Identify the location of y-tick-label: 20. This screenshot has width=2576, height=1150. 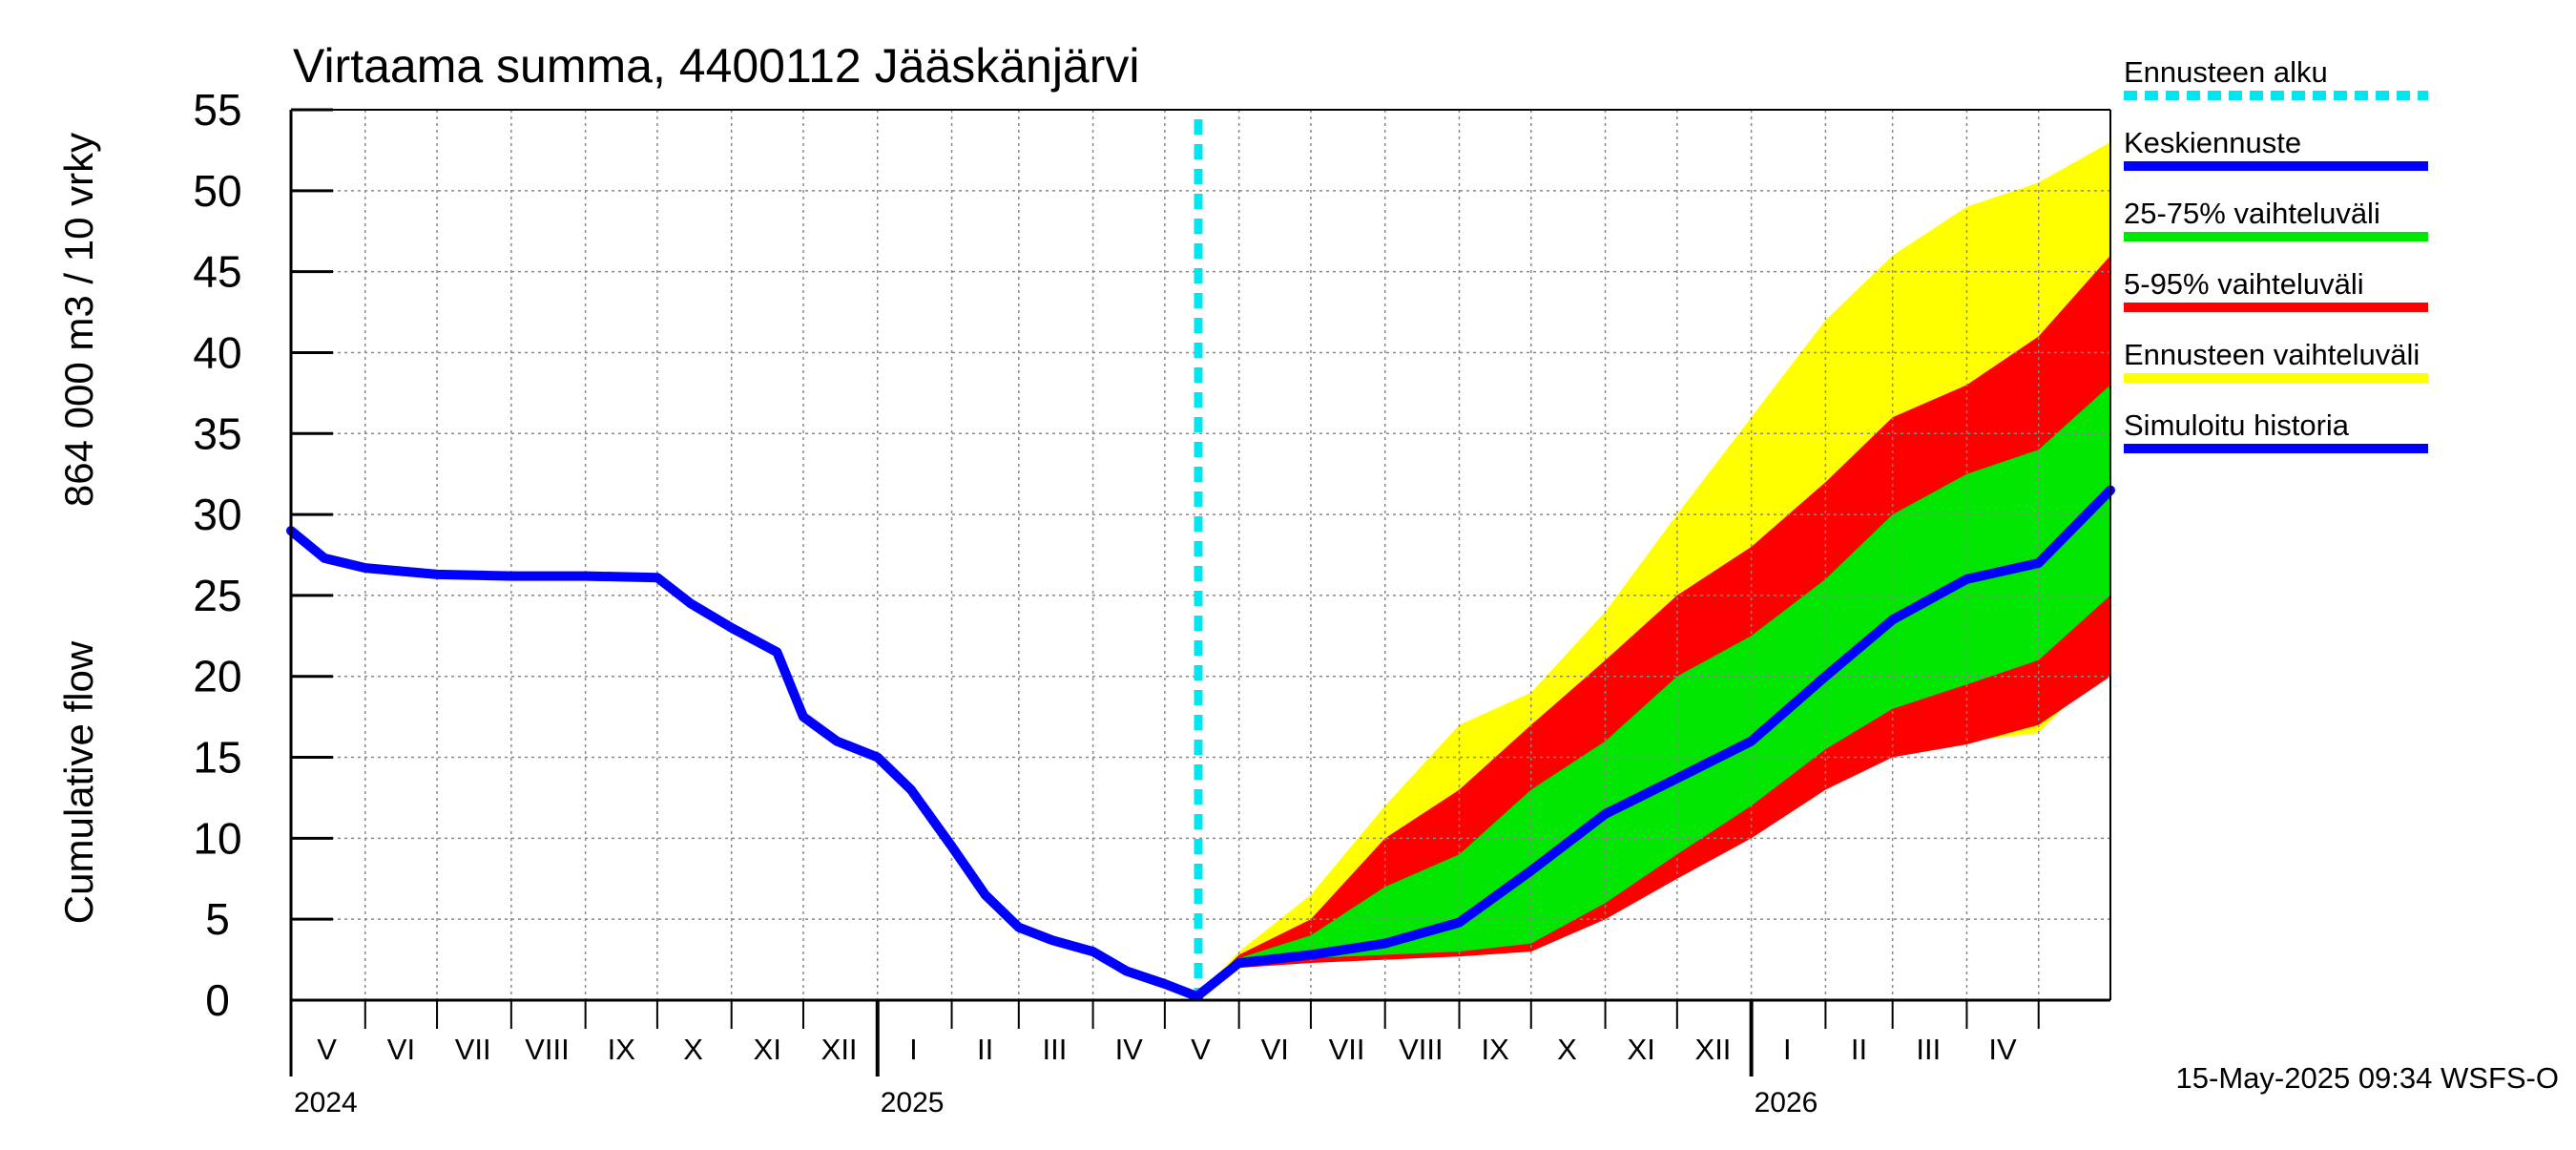
(217, 676).